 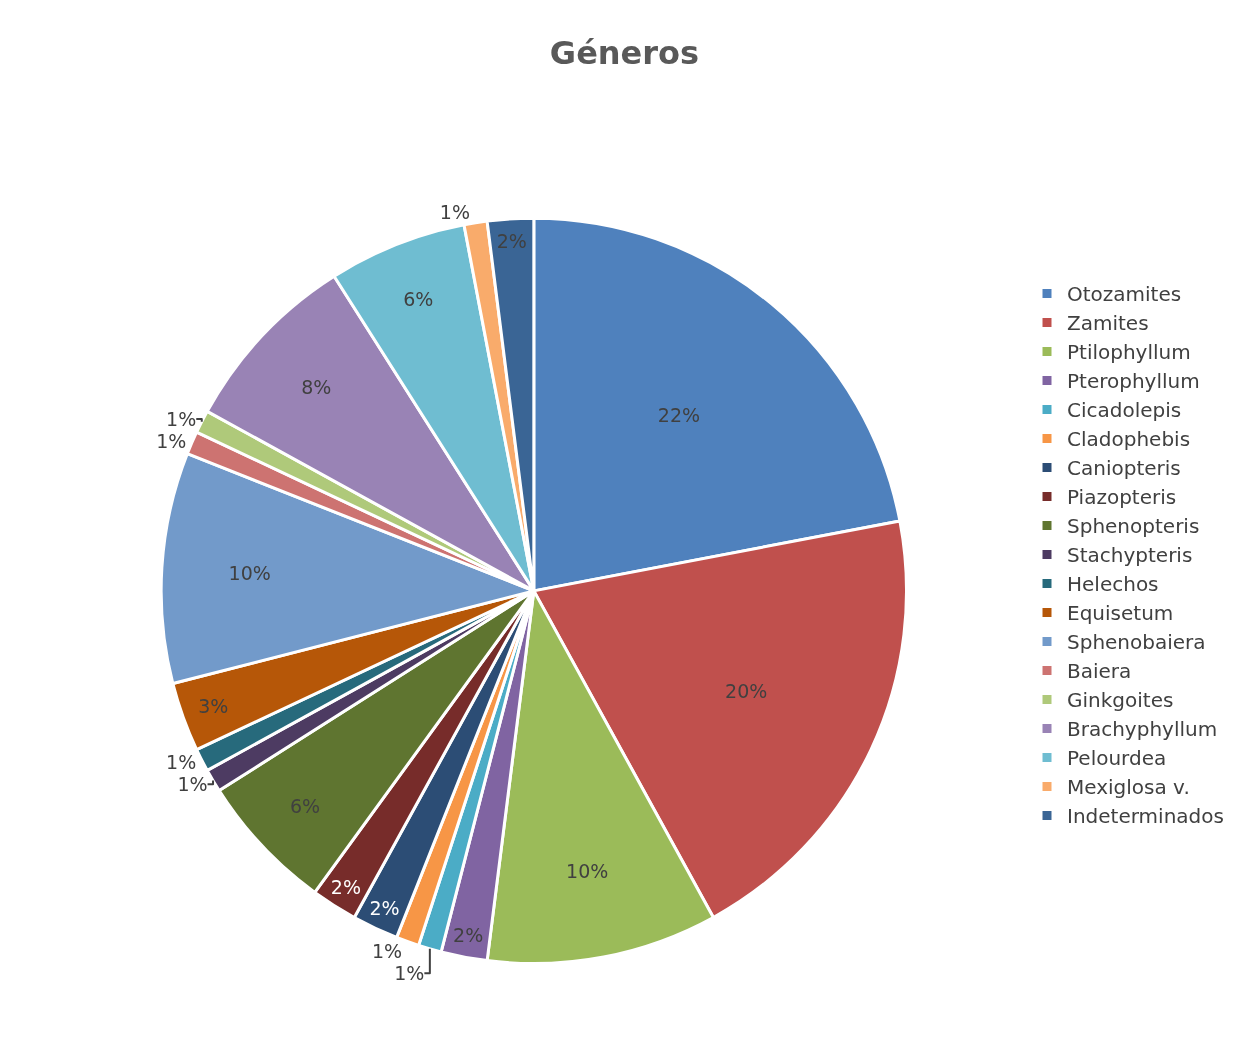 I want to click on data-label: 6%, so click(x=418, y=299).